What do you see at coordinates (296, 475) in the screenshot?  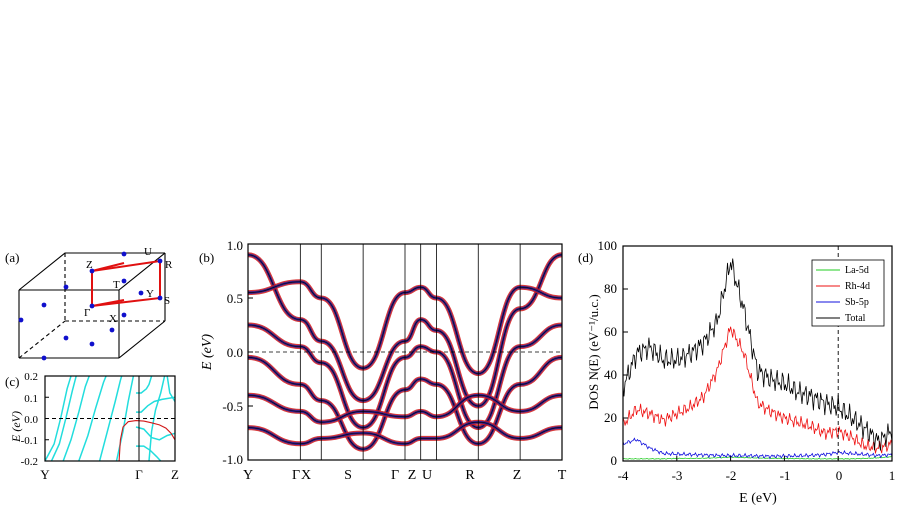 I see `b-xtick: Γ` at bounding box center [296, 475].